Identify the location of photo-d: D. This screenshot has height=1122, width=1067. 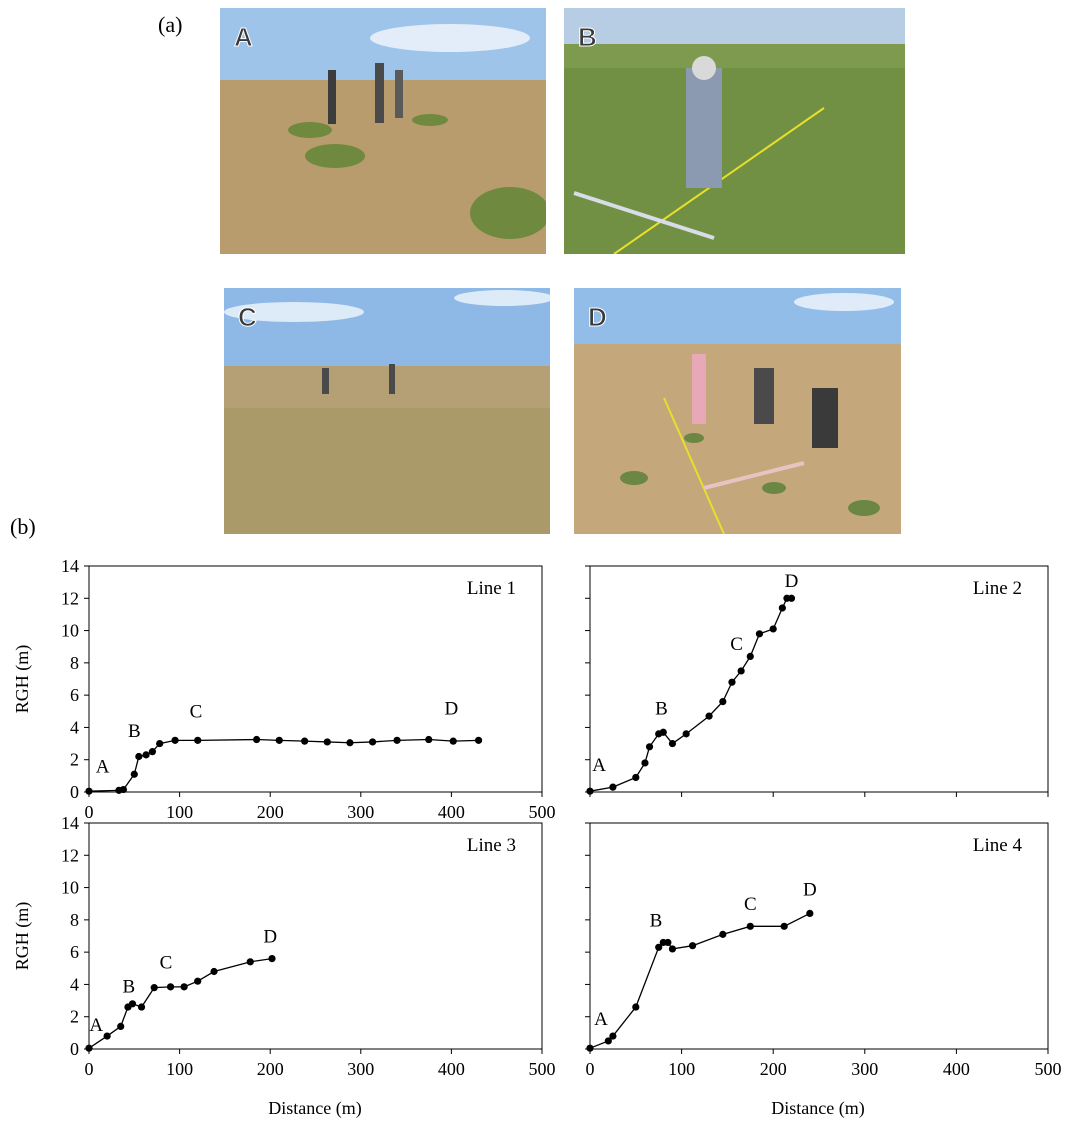
(737, 411).